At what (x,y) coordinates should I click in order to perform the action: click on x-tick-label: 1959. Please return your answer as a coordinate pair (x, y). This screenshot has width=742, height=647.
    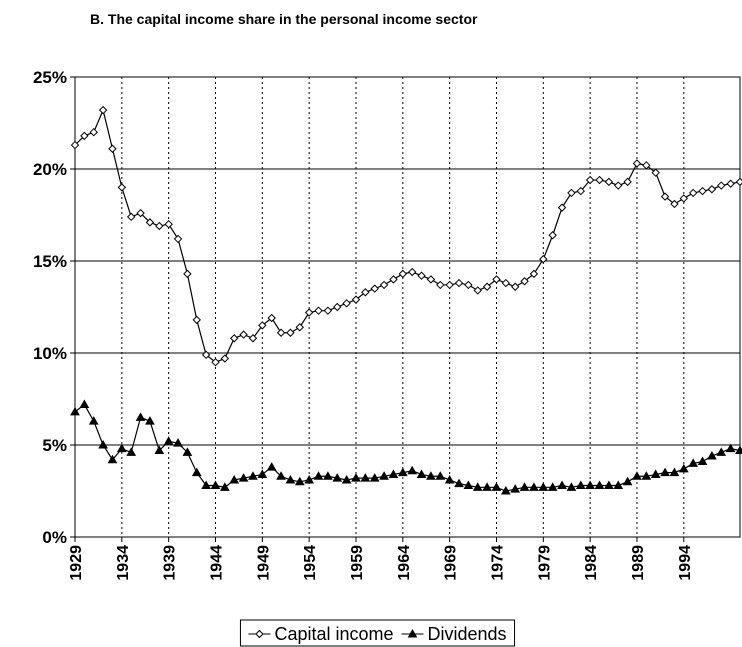
    Looking at the image, I should click on (357, 563).